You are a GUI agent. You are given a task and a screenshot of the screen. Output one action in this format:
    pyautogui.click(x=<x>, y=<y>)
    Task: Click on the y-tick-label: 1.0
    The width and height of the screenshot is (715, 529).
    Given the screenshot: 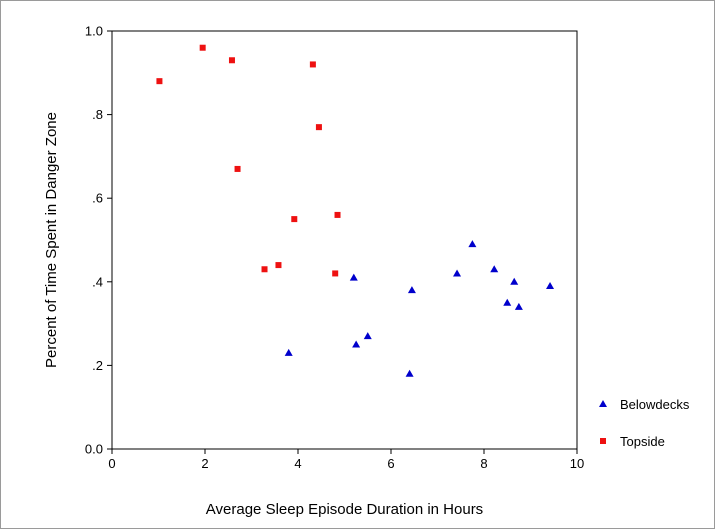 What is the action you would take?
    pyautogui.click(x=94, y=31)
    